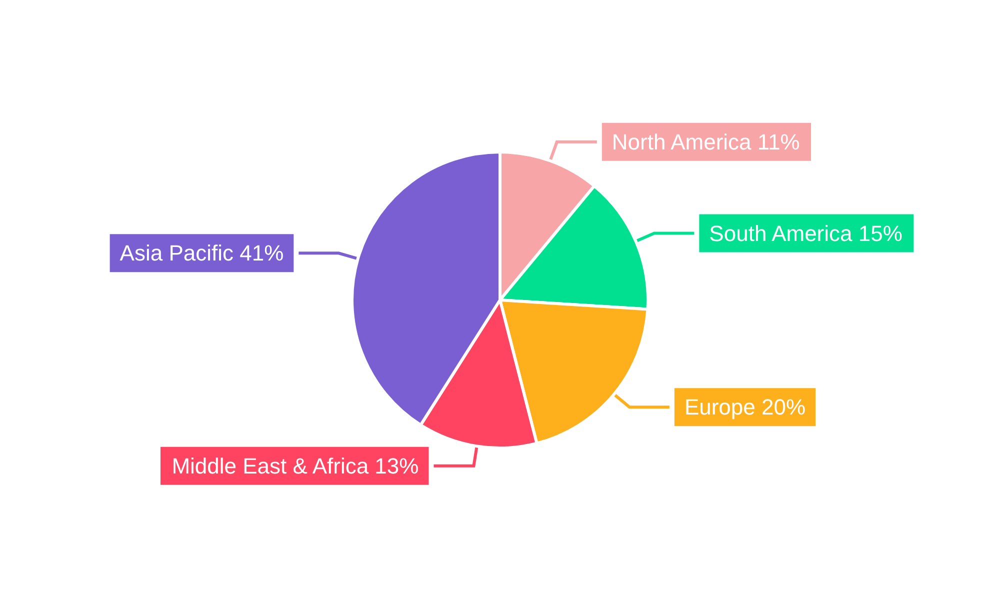  Describe the element at coordinates (745, 407) in the screenshot. I see `slice-label: Europe 20%` at that location.